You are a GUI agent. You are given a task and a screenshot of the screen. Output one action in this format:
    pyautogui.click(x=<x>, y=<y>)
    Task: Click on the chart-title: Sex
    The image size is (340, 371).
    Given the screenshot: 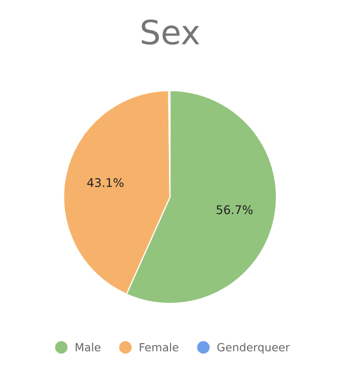 What is the action you would take?
    pyautogui.click(x=171, y=32)
    